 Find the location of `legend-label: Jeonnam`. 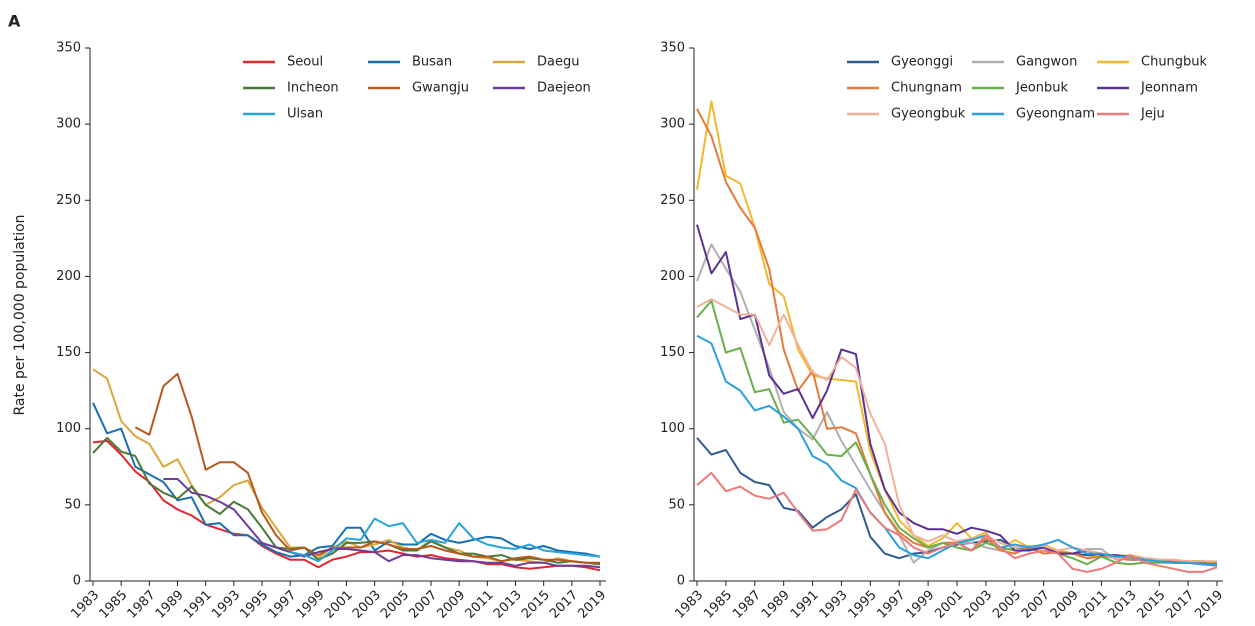

legend-label: Jeonnam is located at coordinates (1169, 88).